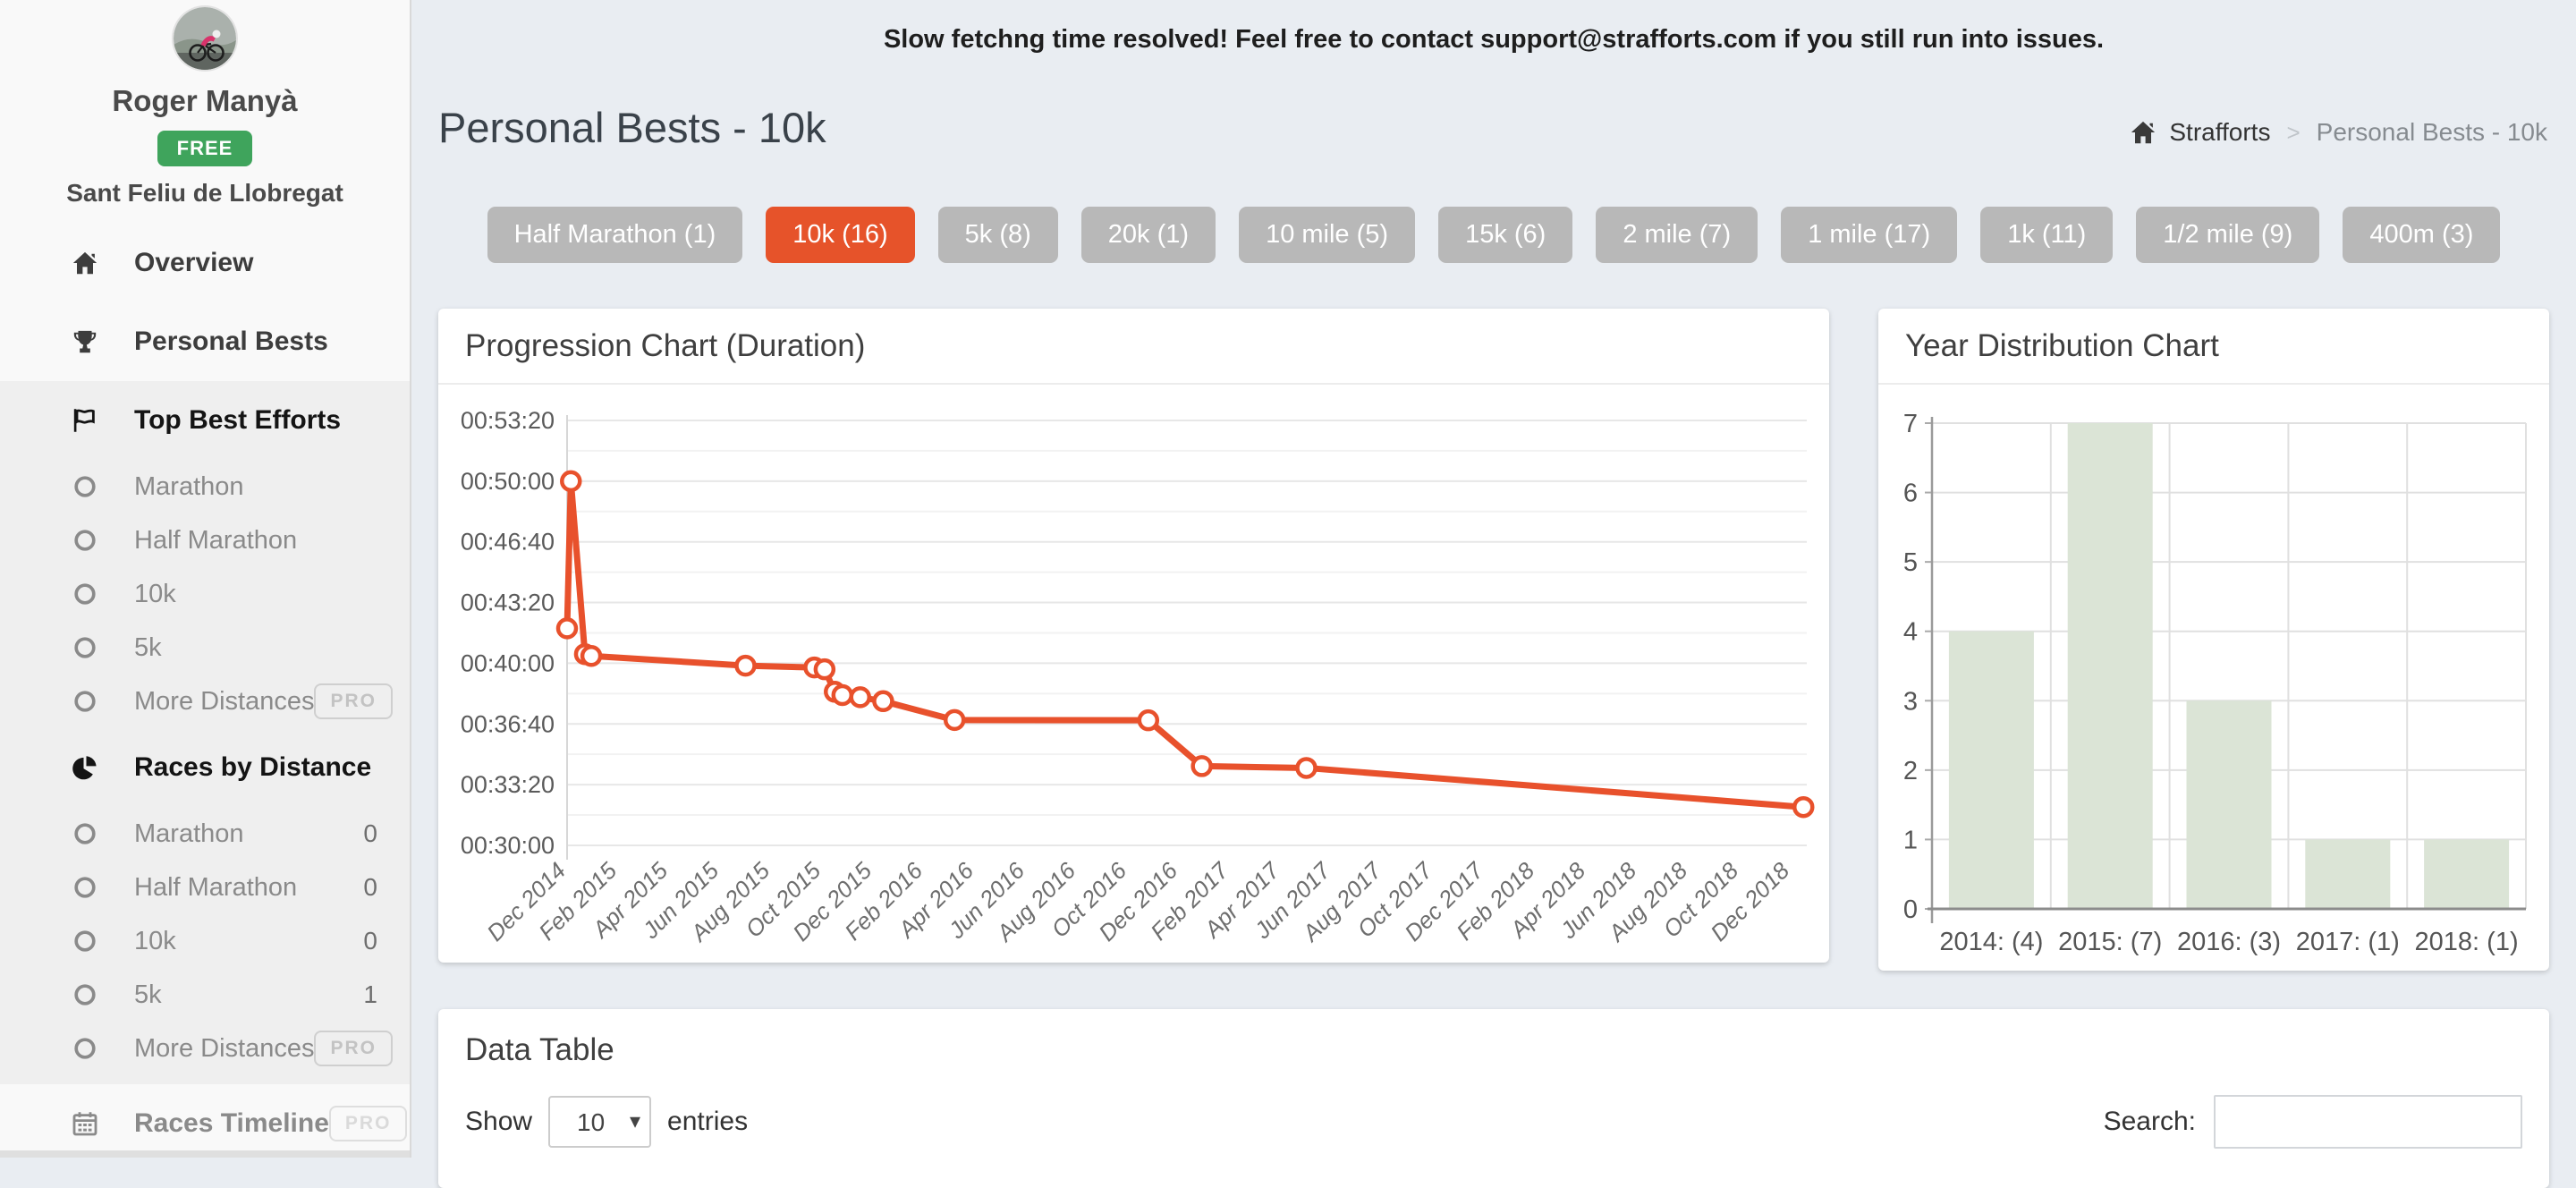 The image size is (2576, 1188). I want to click on svg-text: 00:40:00, so click(508, 662).